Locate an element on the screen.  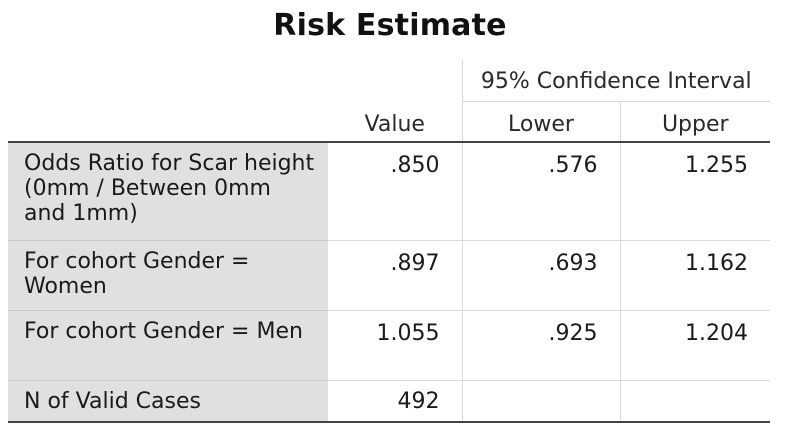
ci-group-header: 95% Confidence Interval is located at coordinates (615, 81).